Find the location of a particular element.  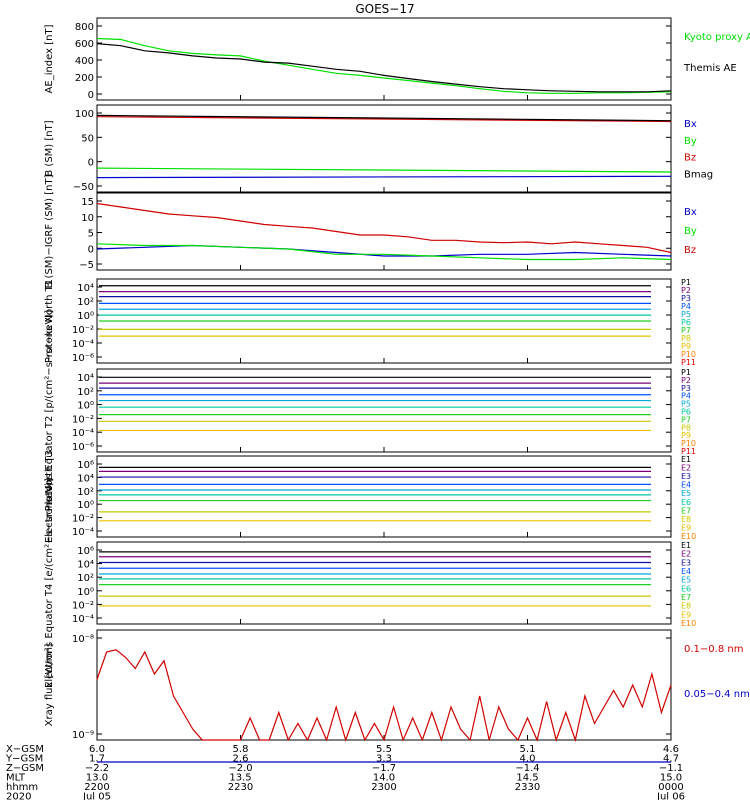

ephemeris-value: Jul 06 is located at coordinates (670, 796).